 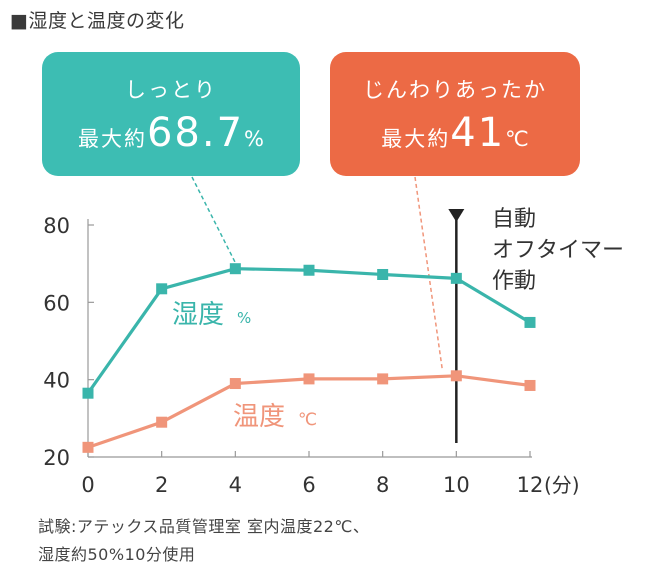 I want to click on humidity-callout-value: 68.7, so click(x=195, y=133).